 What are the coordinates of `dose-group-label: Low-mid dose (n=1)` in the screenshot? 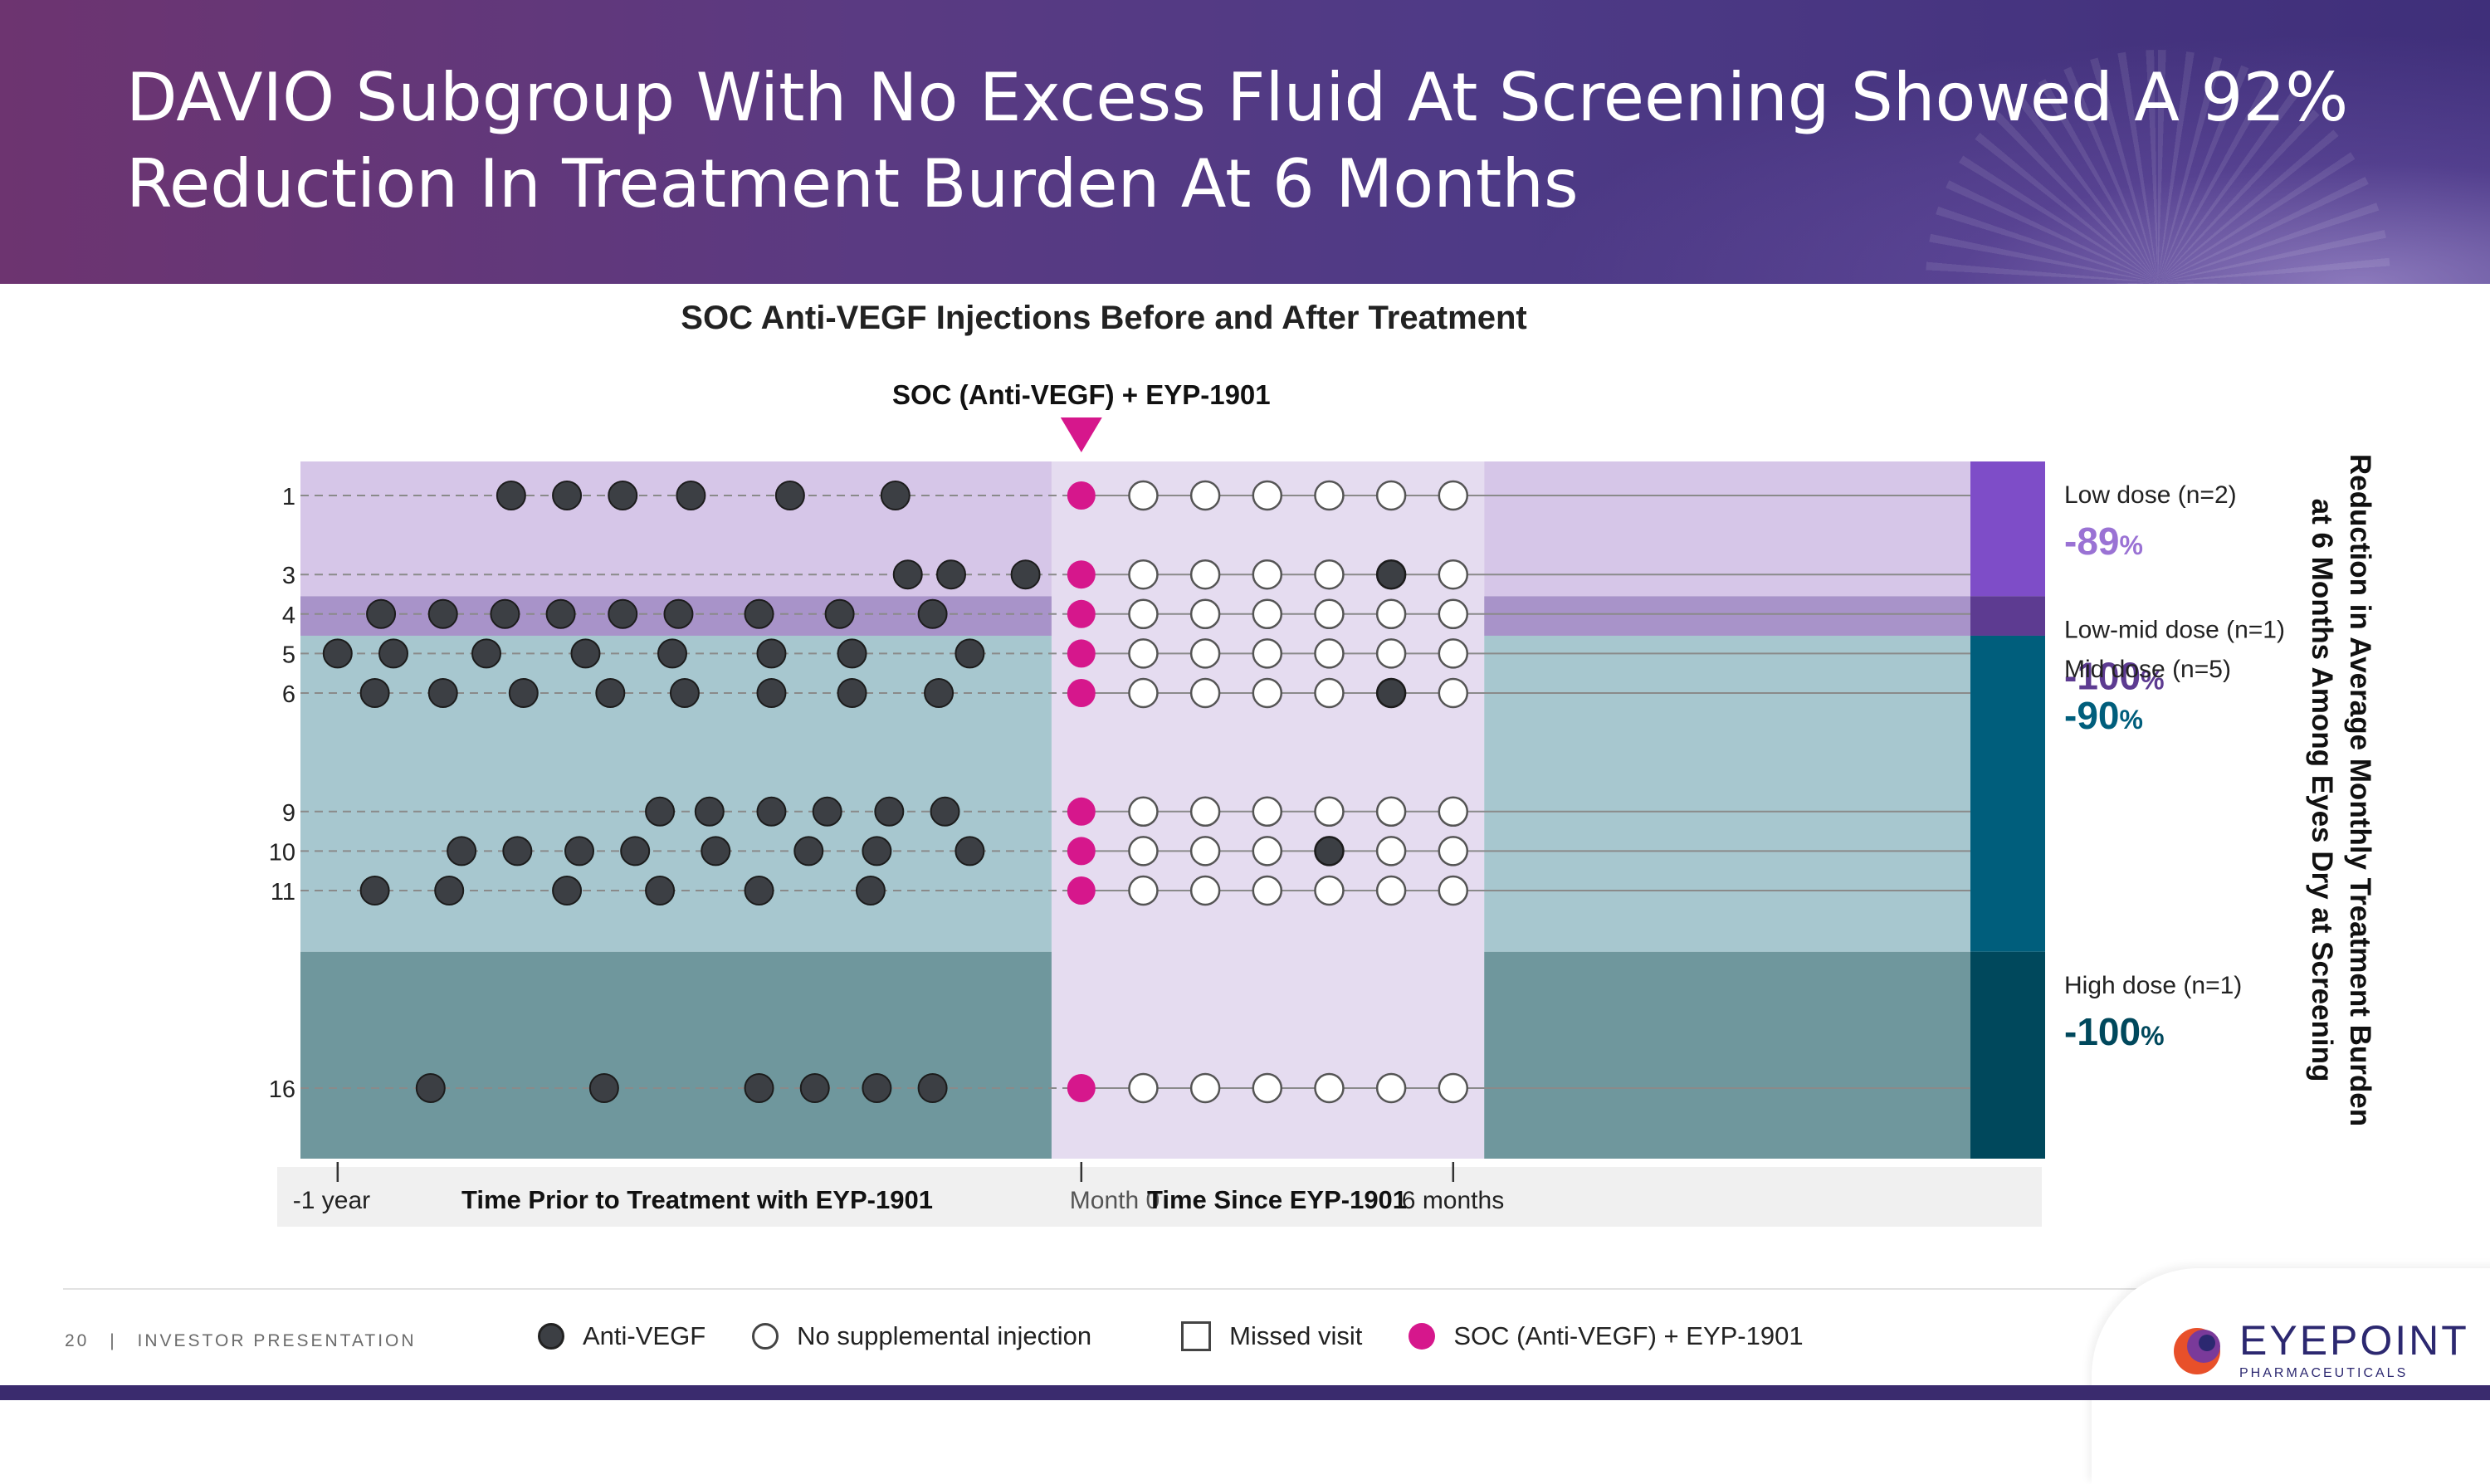 It's located at (2174, 629).